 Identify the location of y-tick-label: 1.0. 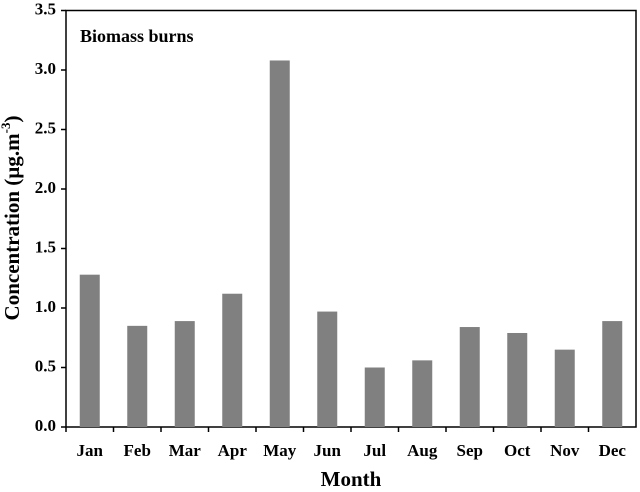
(45, 306).